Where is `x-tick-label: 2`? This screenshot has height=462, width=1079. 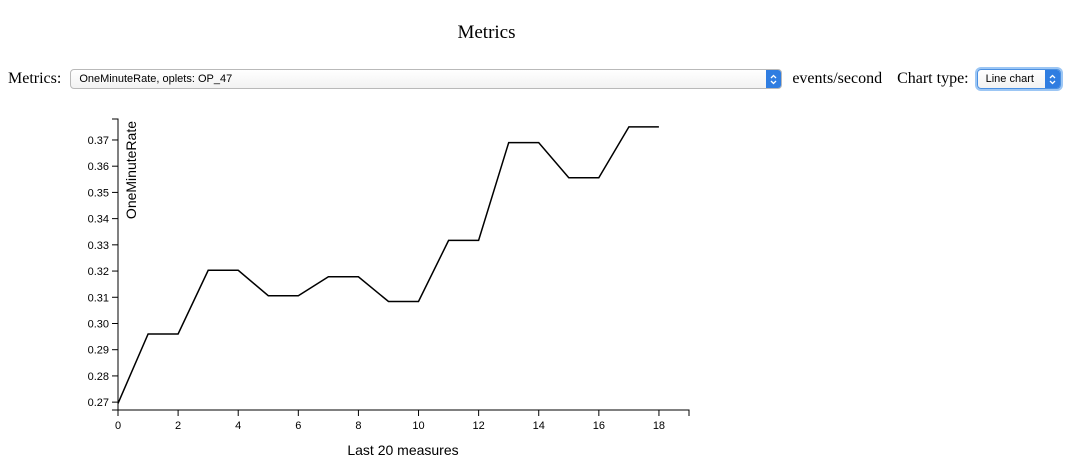
x-tick-label: 2 is located at coordinates (178, 426).